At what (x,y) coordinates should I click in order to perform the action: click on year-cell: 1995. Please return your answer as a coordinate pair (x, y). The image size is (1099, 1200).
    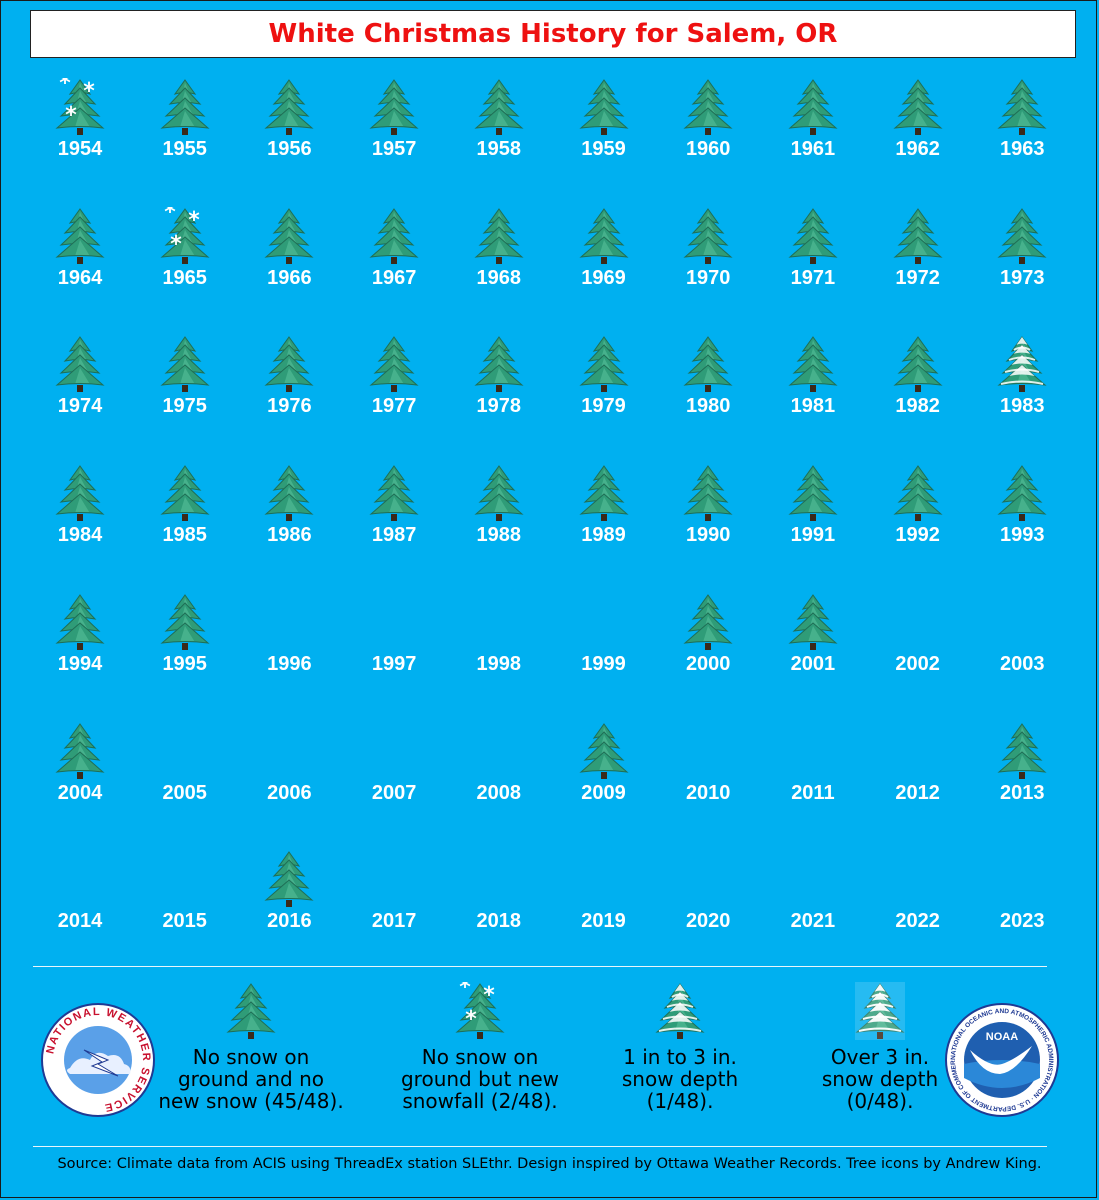
    Looking at the image, I should click on (185, 641).